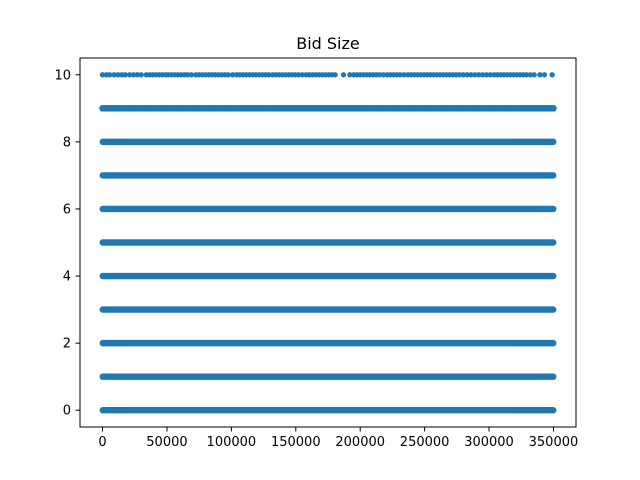  What do you see at coordinates (67, 243) in the screenshot?
I see `y-axis: 0 2 4 6 8 10` at bounding box center [67, 243].